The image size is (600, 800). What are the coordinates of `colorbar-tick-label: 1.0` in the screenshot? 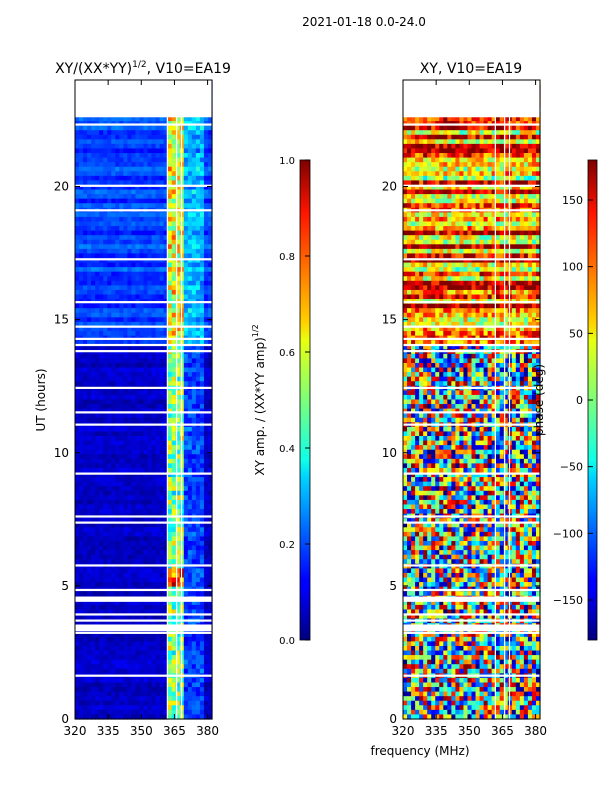 It's located at (287, 161).